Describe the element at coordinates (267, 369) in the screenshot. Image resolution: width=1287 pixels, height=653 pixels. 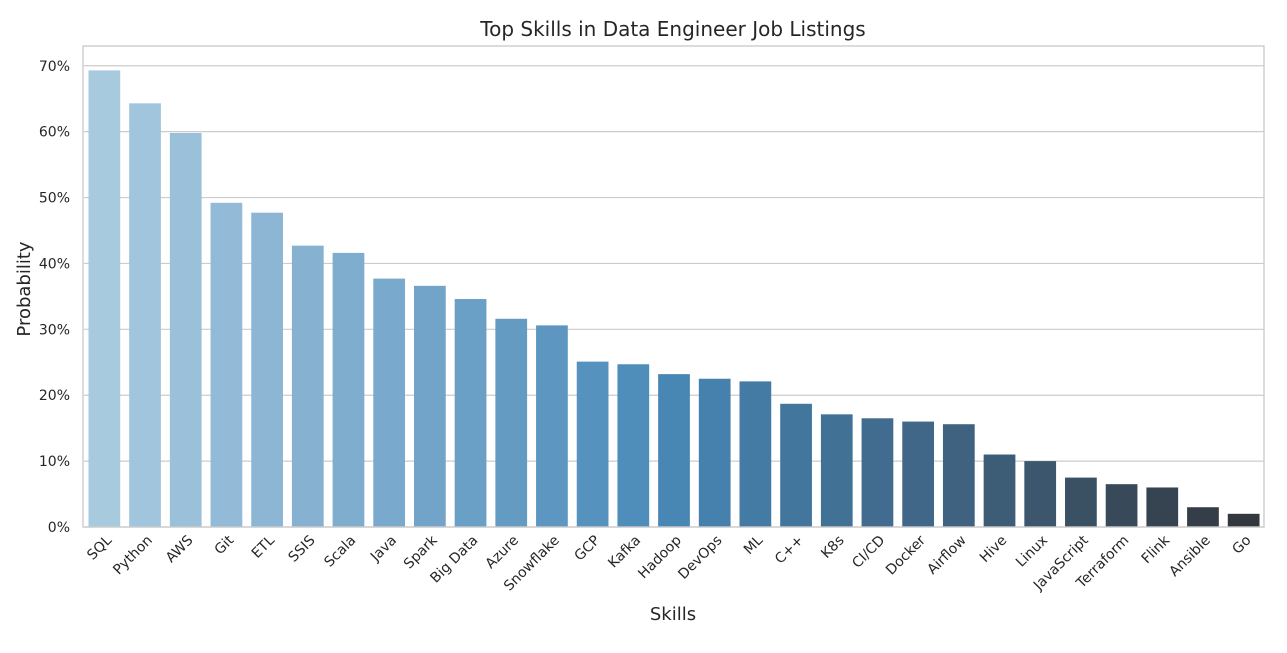
I see `bar-etl` at that location.